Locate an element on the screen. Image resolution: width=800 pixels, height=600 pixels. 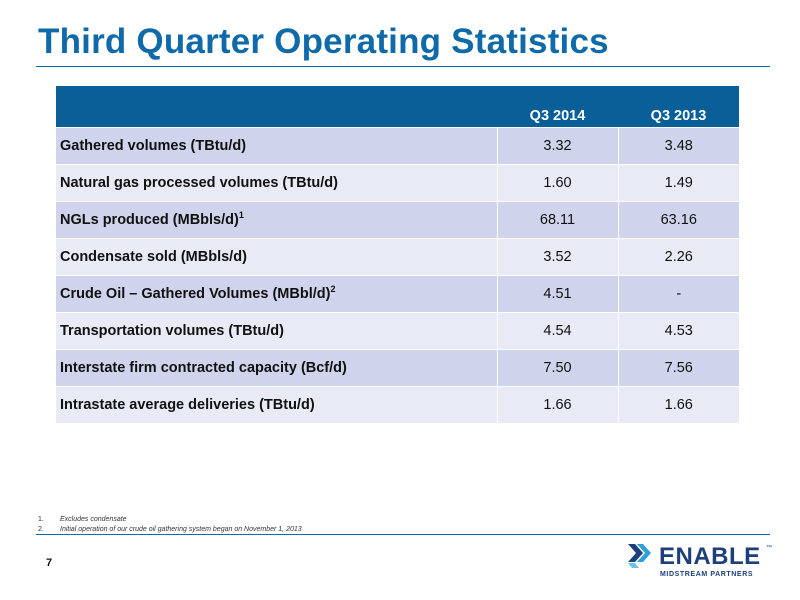
value-q3-2013: 1.66 is located at coordinates (678, 404).